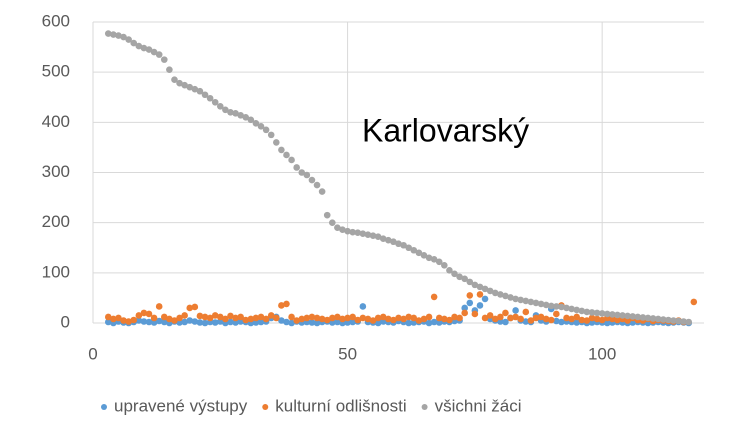 The image size is (737, 427). I want to click on annotation: Karlovarský, so click(445, 130).